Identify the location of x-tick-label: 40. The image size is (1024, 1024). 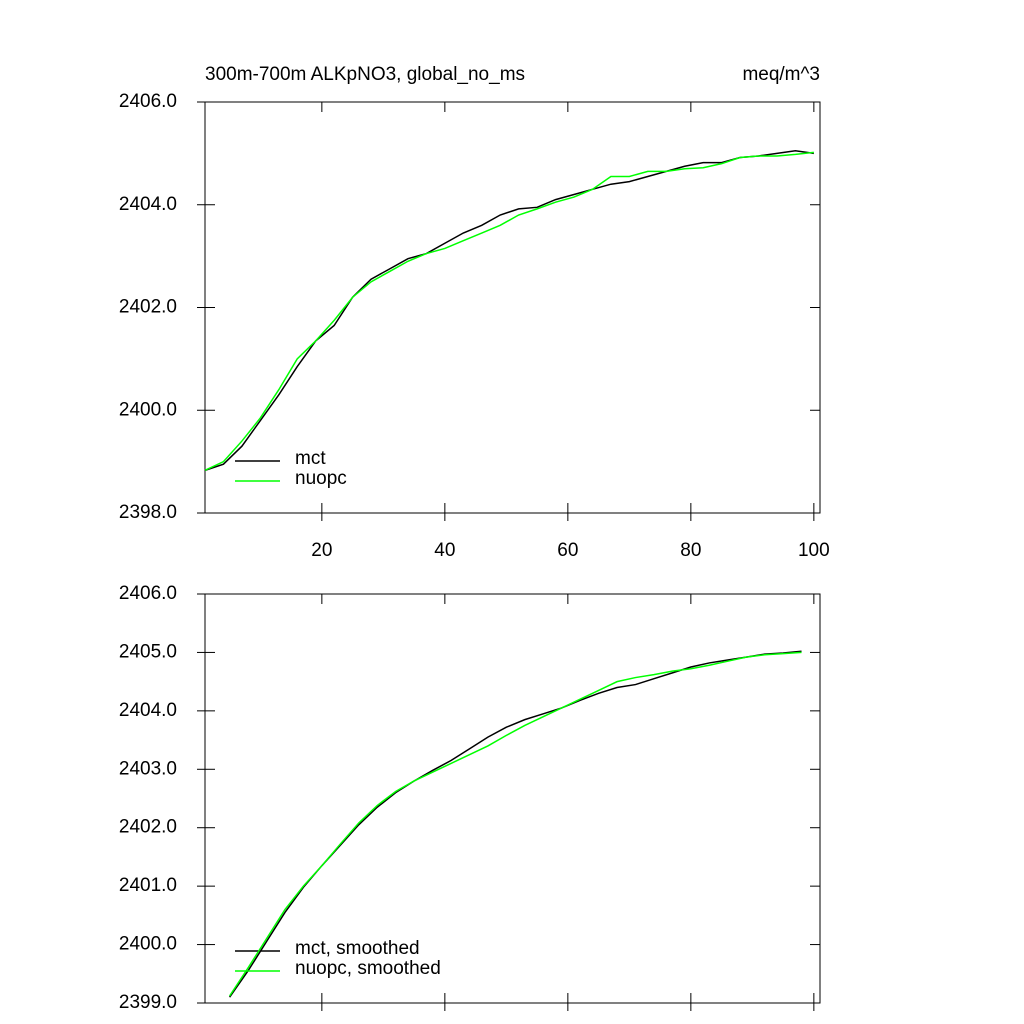
(444, 550).